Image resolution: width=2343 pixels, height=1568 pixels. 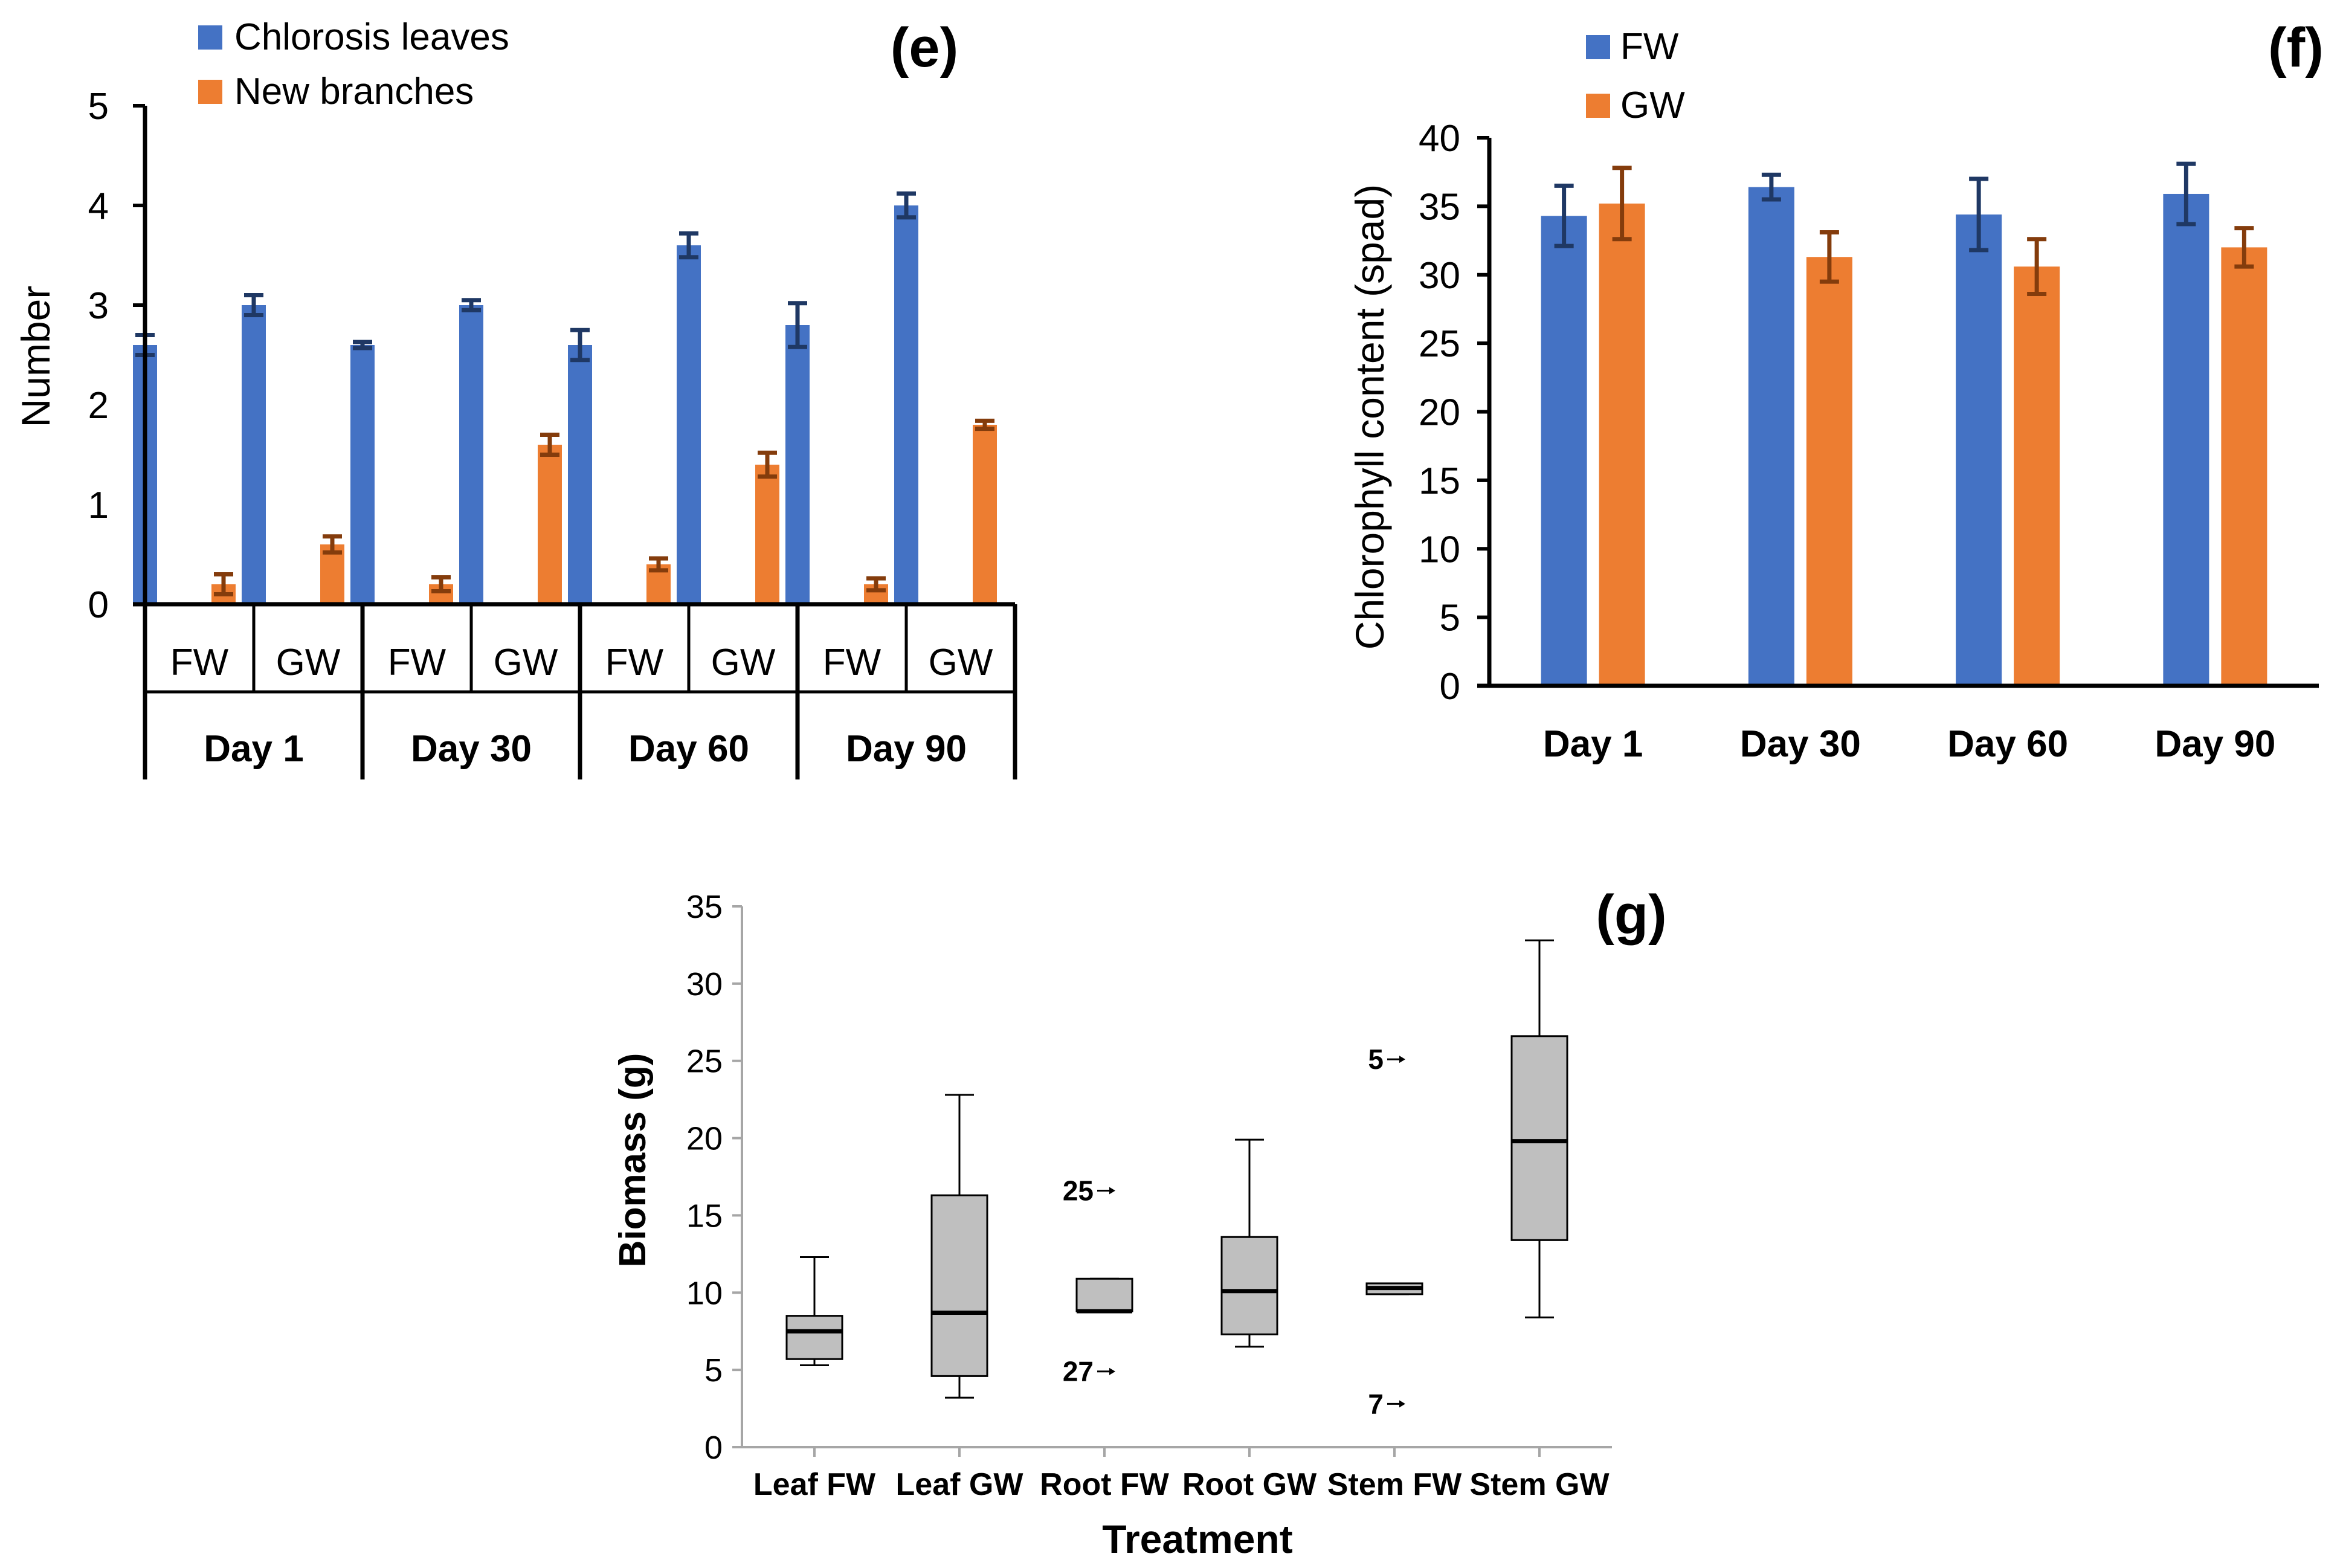 I want to click on f-y-tick-label: 40, so click(x=1439, y=139).